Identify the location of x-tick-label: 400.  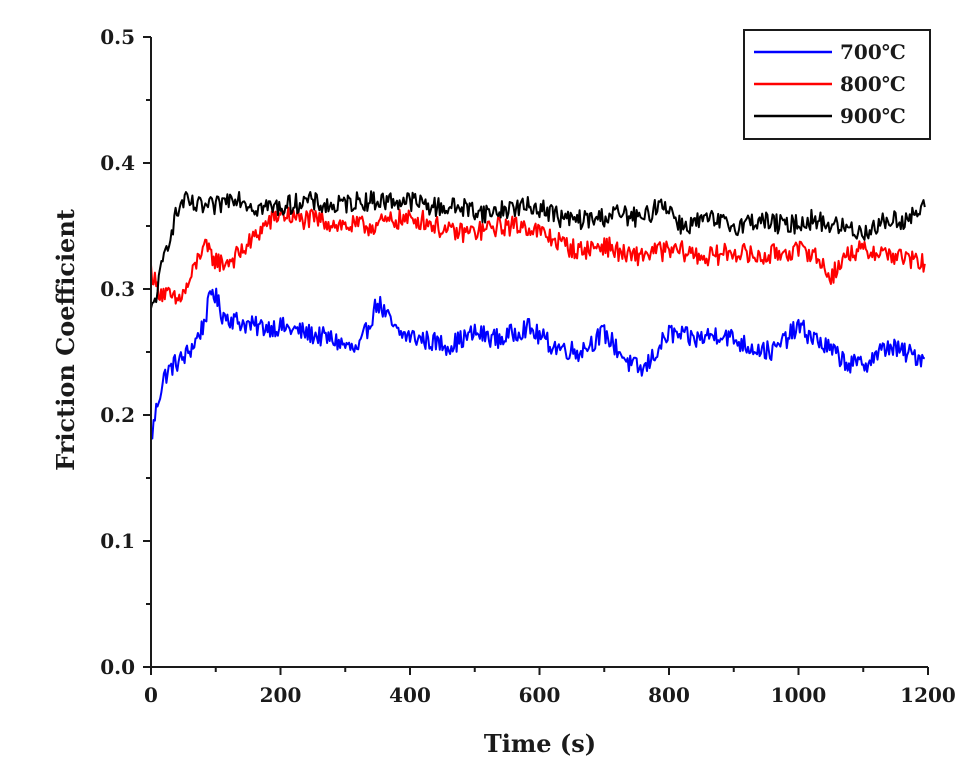
(410, 695).